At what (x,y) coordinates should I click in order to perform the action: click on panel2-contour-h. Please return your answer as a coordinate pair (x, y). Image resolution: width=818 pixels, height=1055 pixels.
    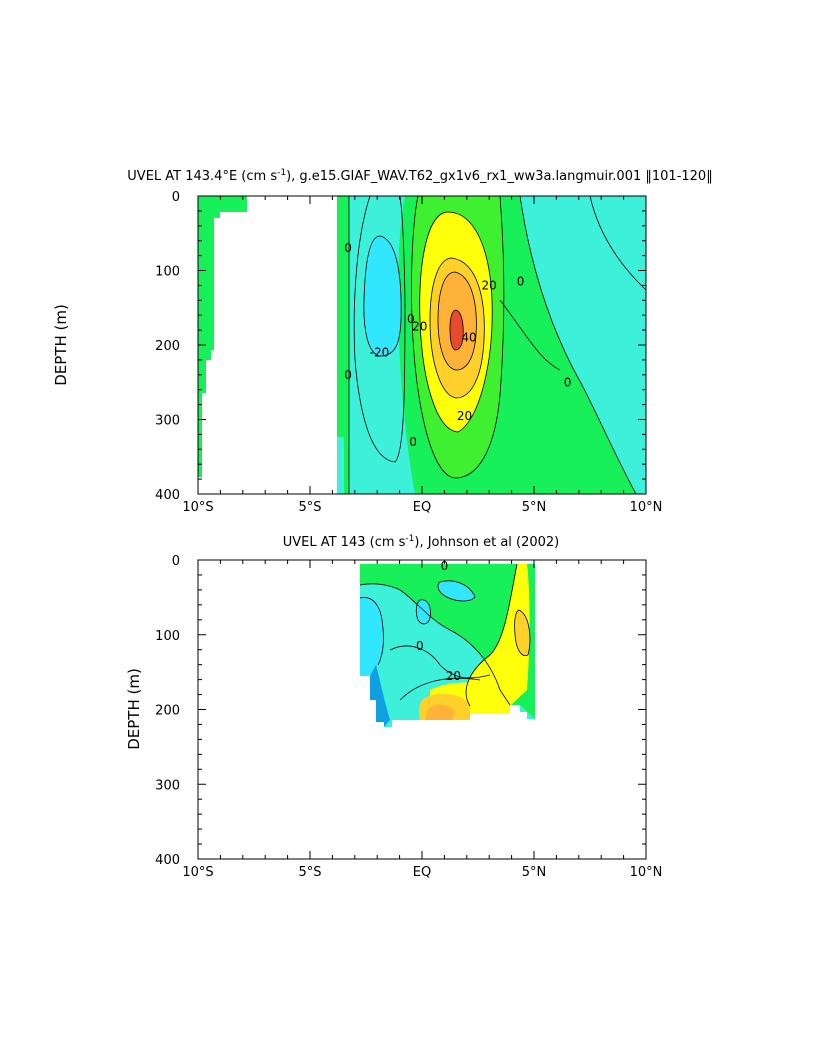
    Looking at the image, I should click on (522, 633).